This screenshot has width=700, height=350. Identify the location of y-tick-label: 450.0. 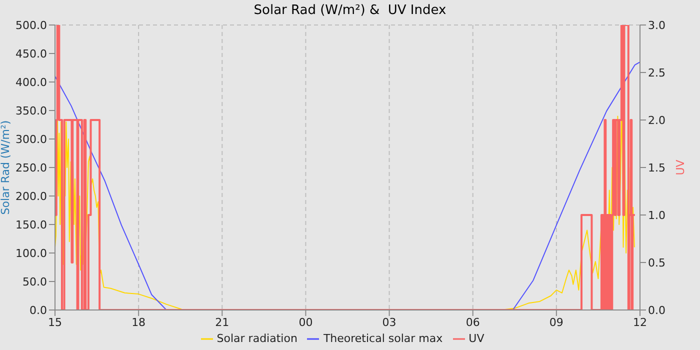
(31, 53).